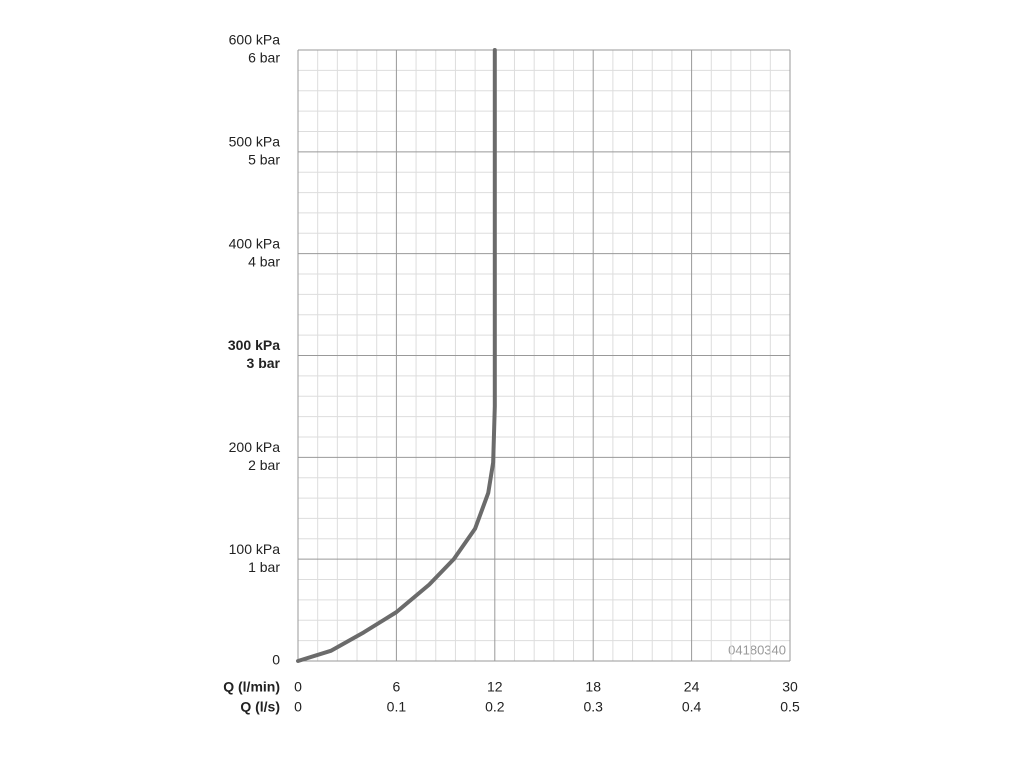 This screenshot has height=773, width=1024. I want to click on y-tick-sublabel: 1 bar, so click(264, 567).